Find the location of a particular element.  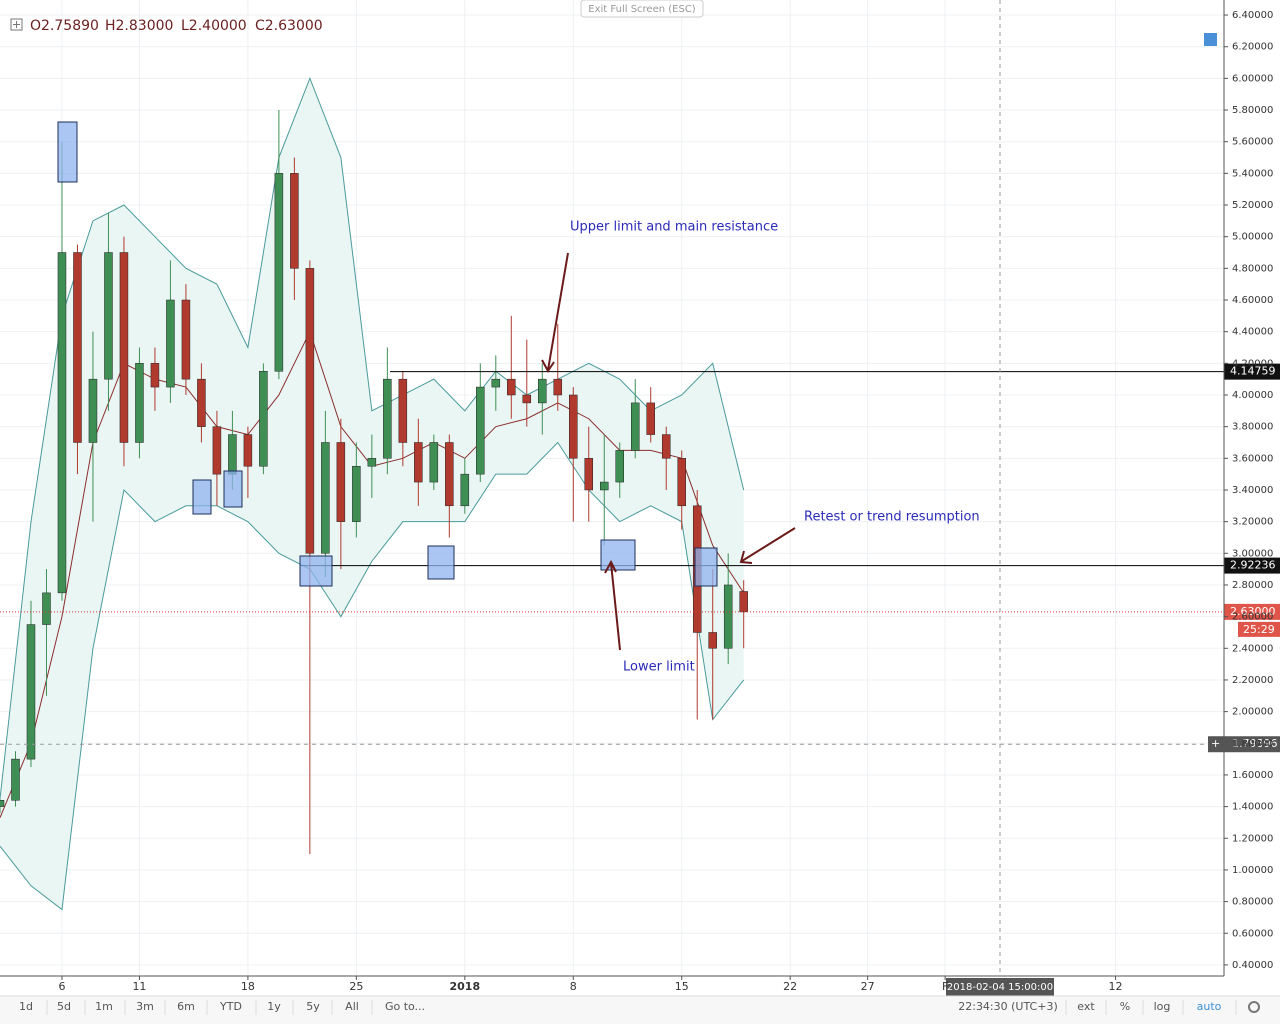

y-tick-label: 1.60000 is located at coordinates (1252, 775).